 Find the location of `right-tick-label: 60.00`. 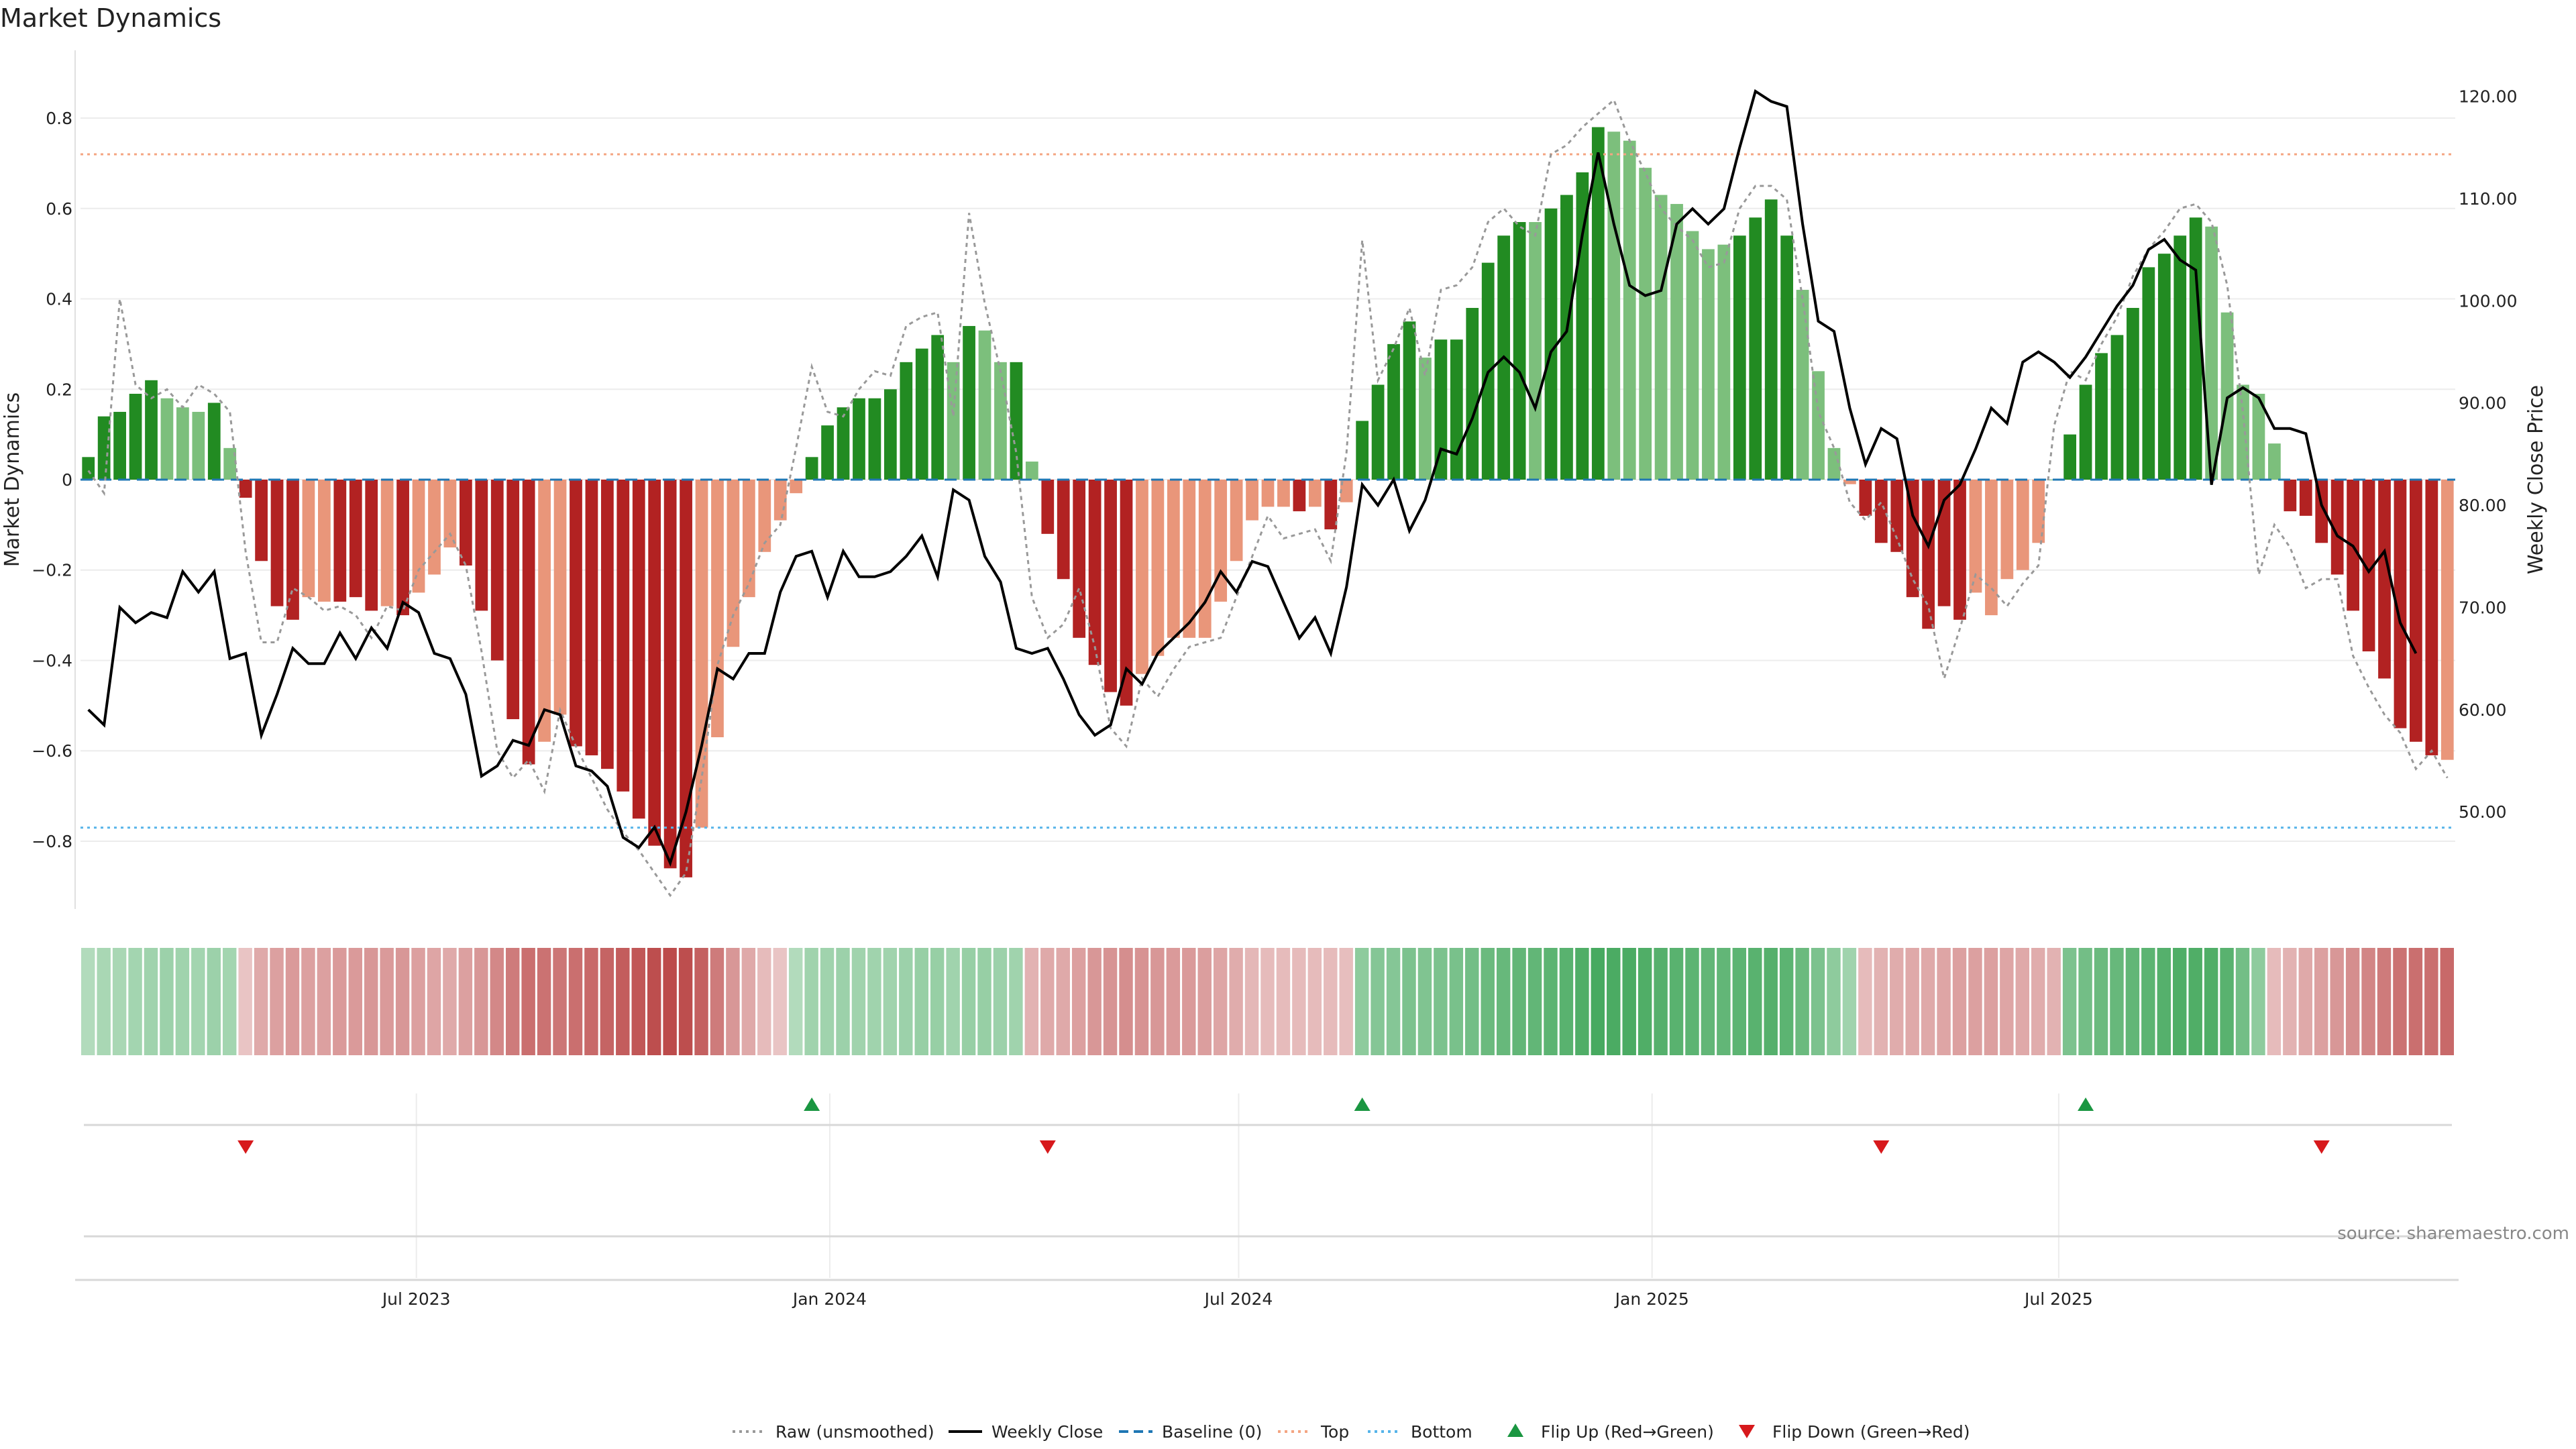

right-tick-label: 60.00 is located at coordinates (2483, 710).